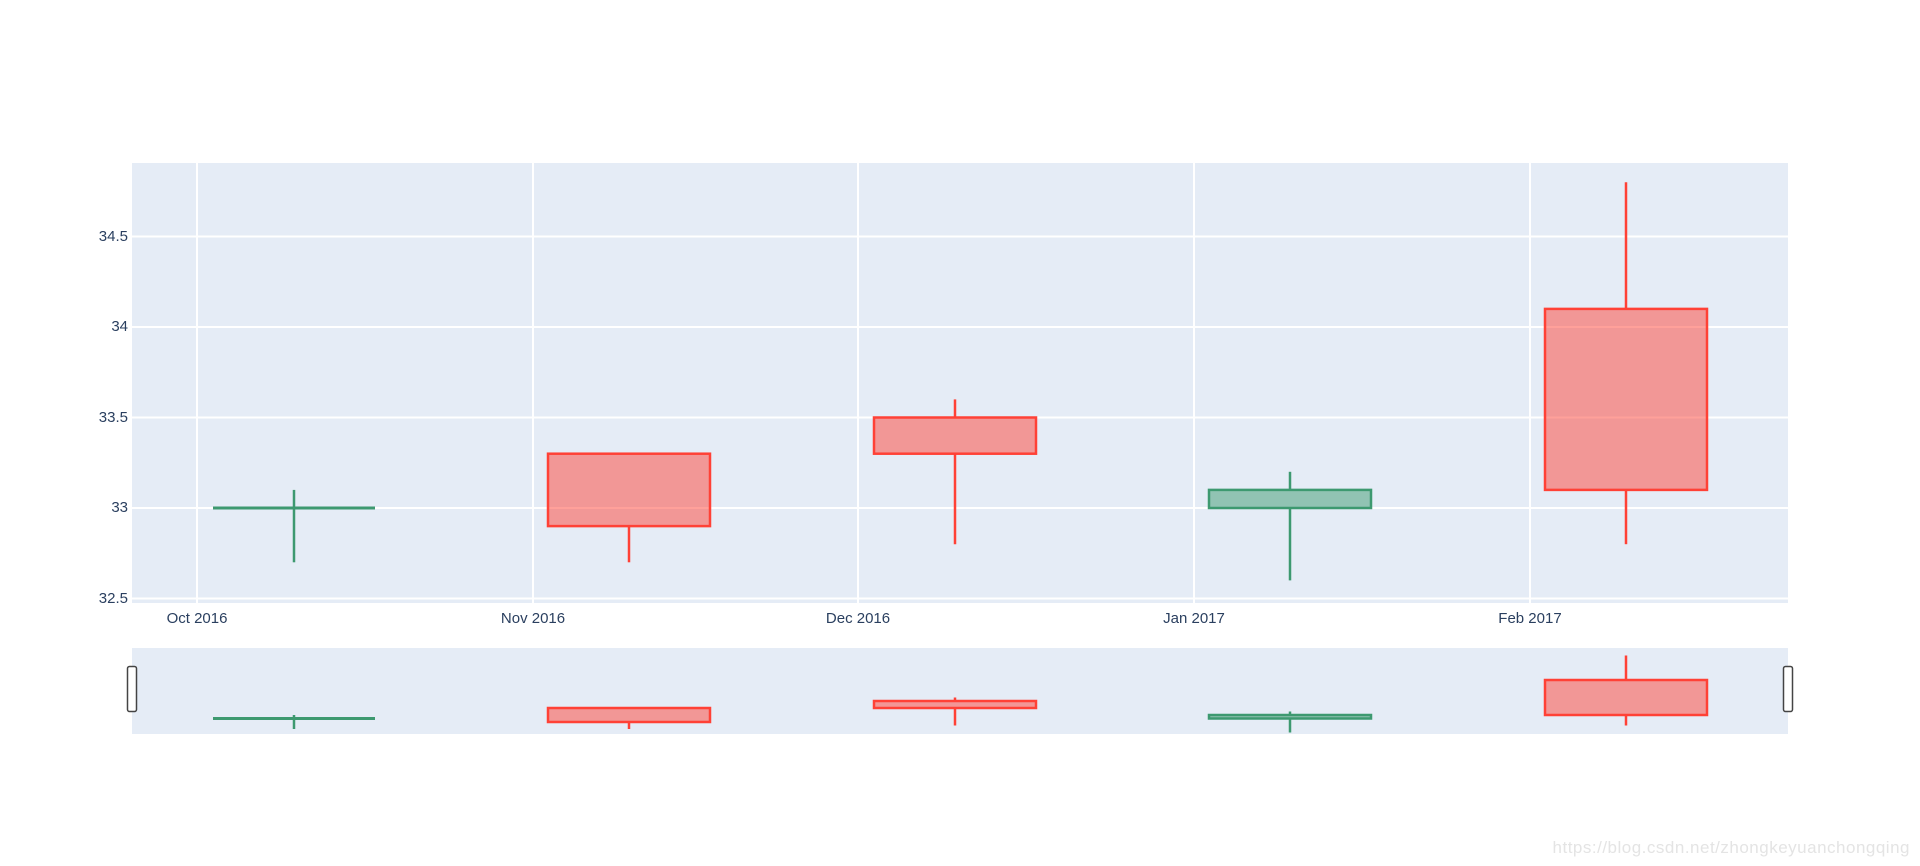 The height and width of the screenshot is (866, 1920). What do you see at coordinates (1290, 526) in the screenshot?
I see `main-candlestick-jan-2017` at bounding box center [1290, 526].